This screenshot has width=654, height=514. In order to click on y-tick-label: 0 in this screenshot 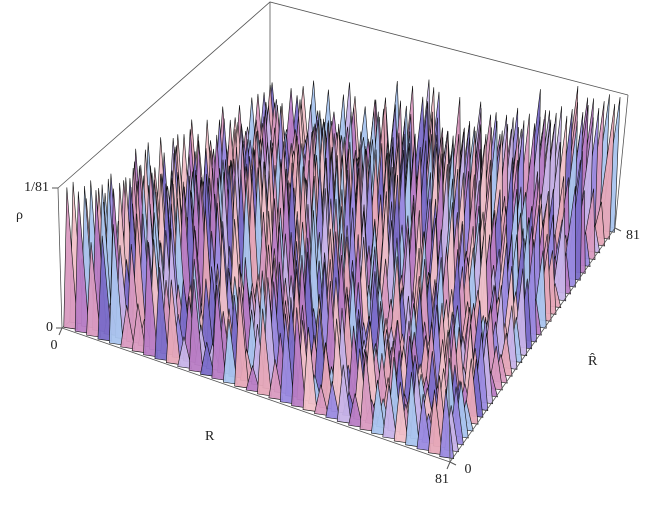, I will do `click(468, 469)`.